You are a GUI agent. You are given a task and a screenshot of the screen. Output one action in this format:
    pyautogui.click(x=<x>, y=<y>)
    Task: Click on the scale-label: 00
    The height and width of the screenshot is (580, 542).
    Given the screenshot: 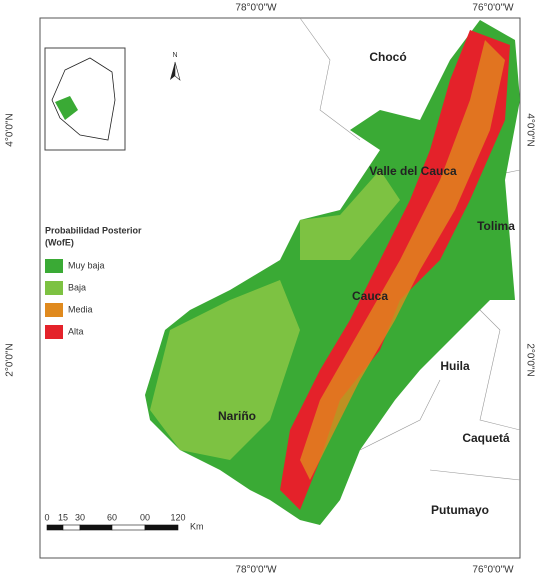 What is the action you would take?
    pyautogui.click(x=145, y=517)
    